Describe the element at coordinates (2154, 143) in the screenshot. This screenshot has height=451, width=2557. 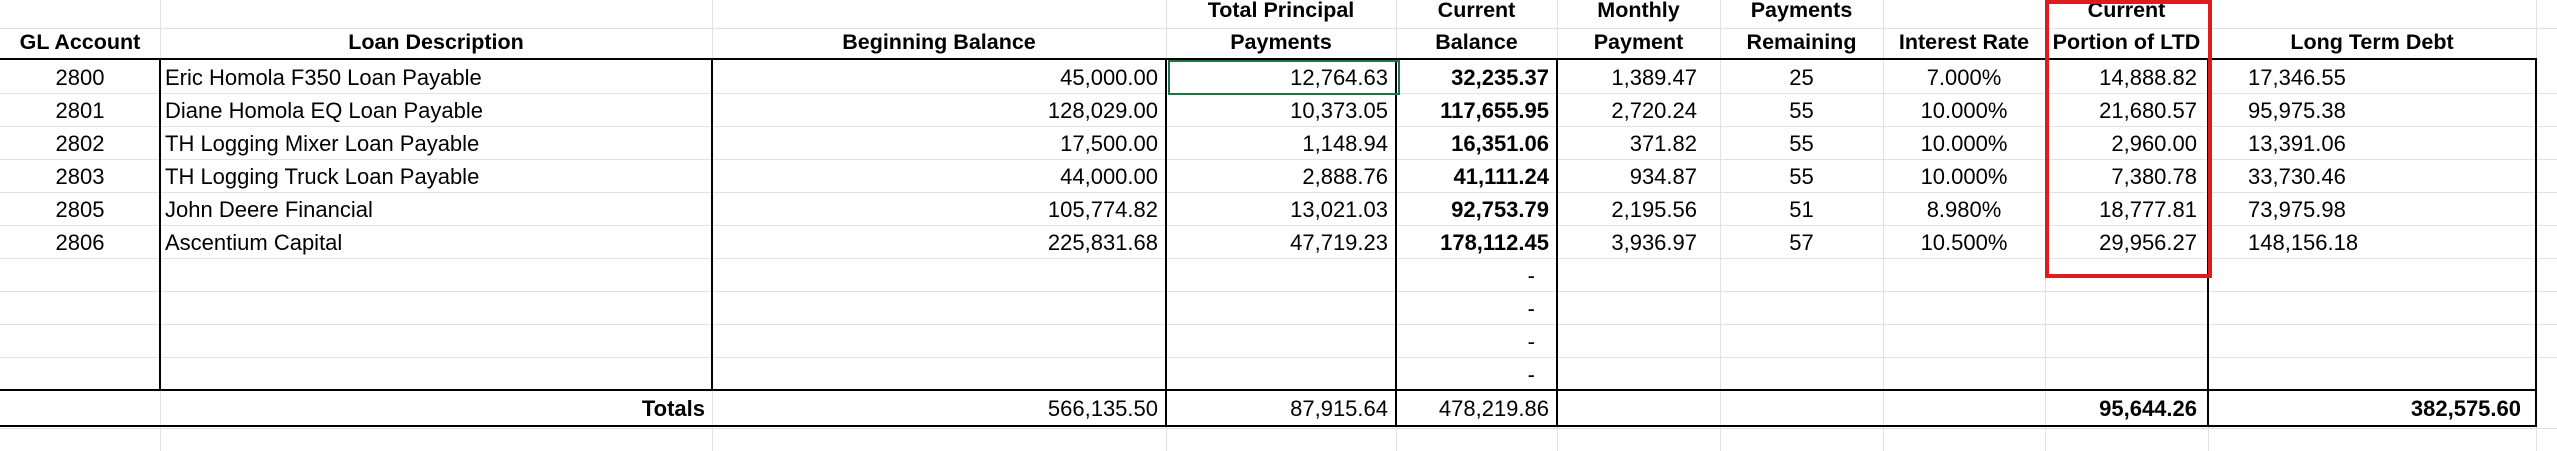
I see `cell-current-portion-ltd: 2,960.00` at that location.